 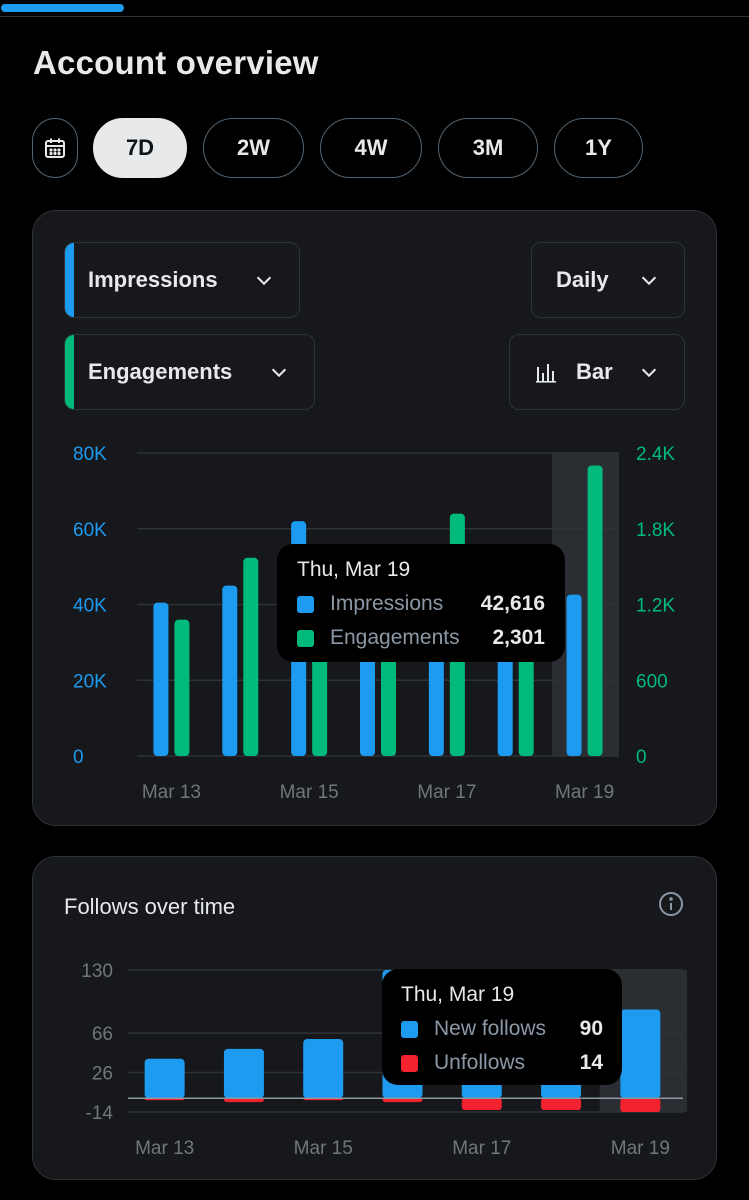 I want to click on tooltip-value: 2,301, so click(x=518, y=637).